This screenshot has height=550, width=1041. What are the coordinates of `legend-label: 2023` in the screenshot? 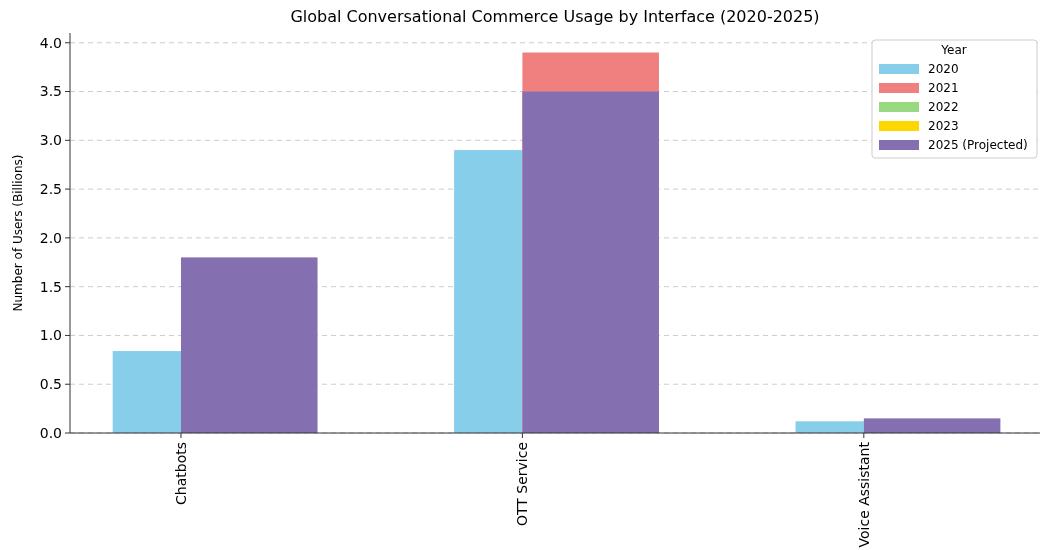 It's located at (943, 126).